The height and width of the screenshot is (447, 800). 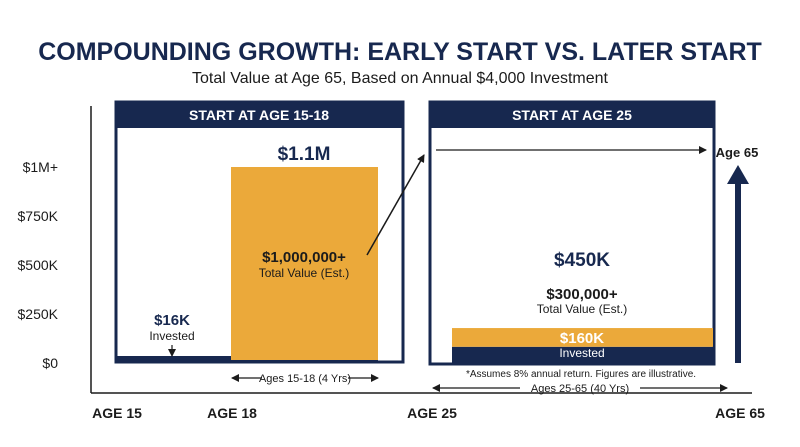 I want to click on y-tick-label: $1M+, so click(x=40, y=167).